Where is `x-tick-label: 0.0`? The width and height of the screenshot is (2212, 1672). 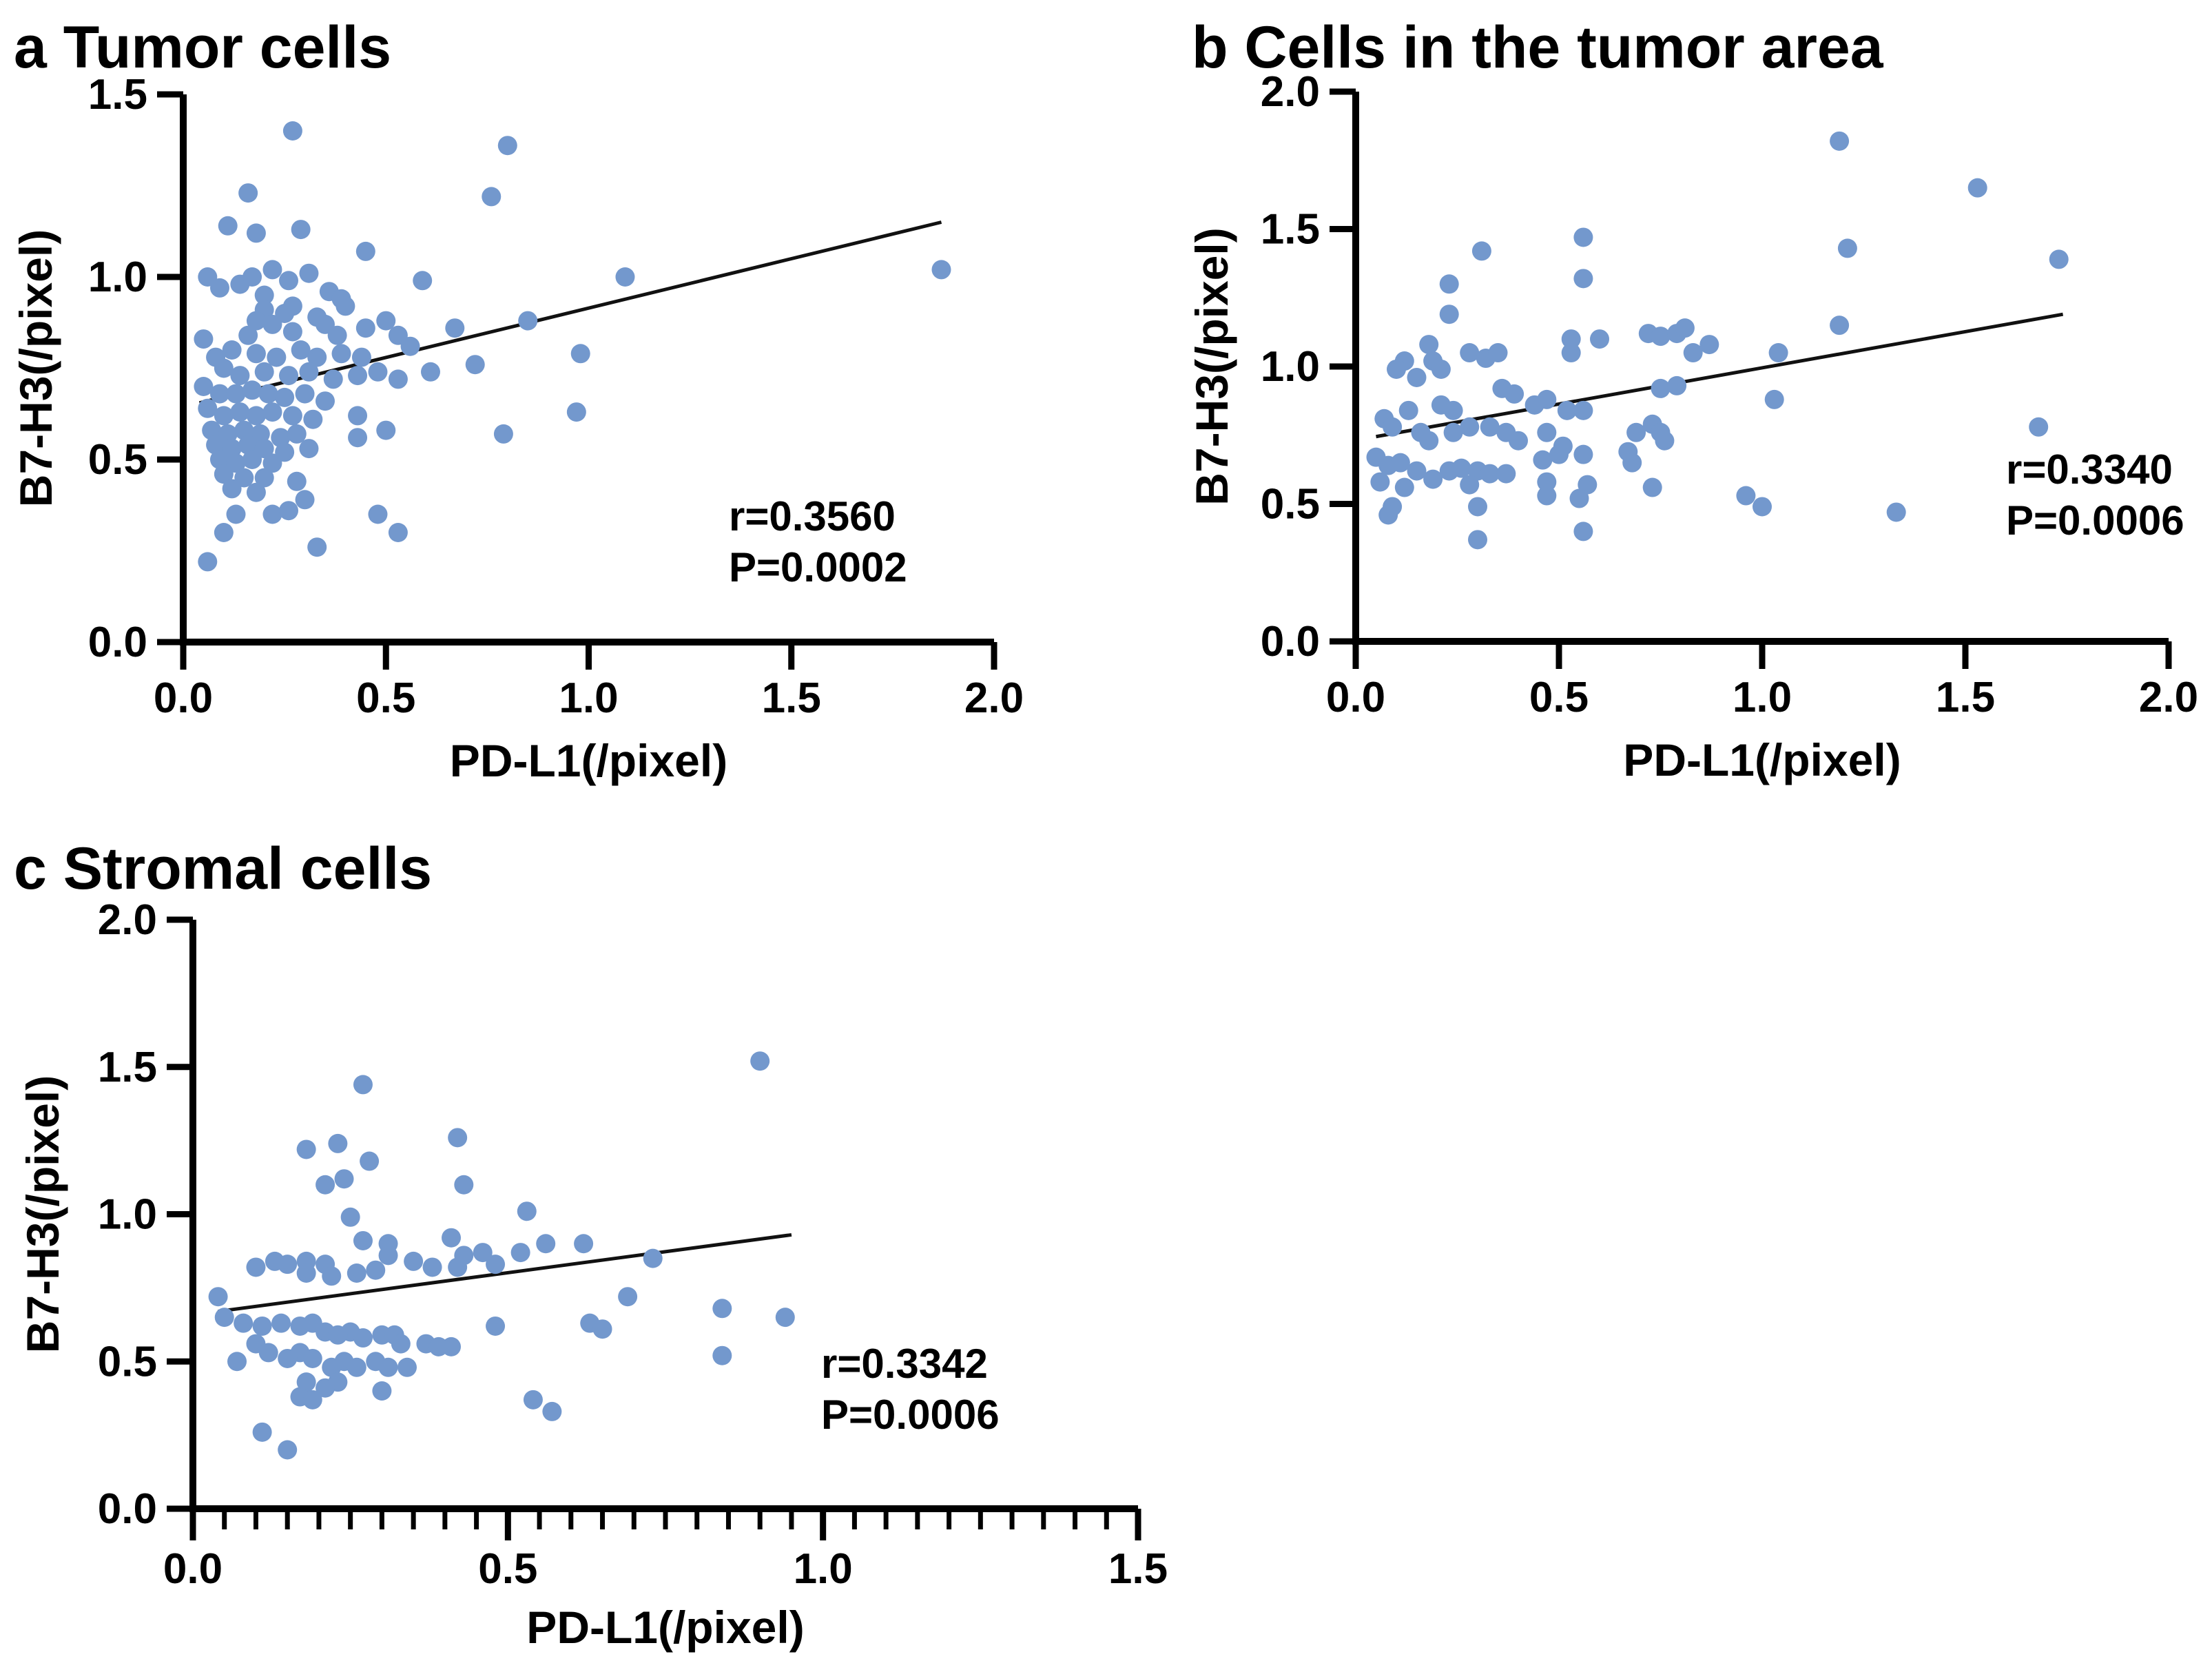 x-tick-label: 0.0 is located at coordinates (1356, 697).